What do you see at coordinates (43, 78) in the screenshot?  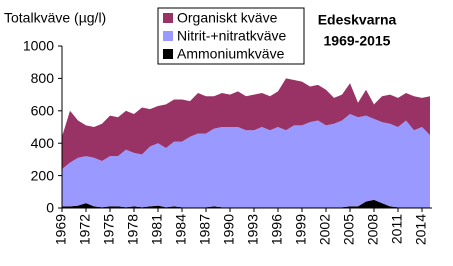 I see `y-tick-label: 800` at bounding box center [43, 78].